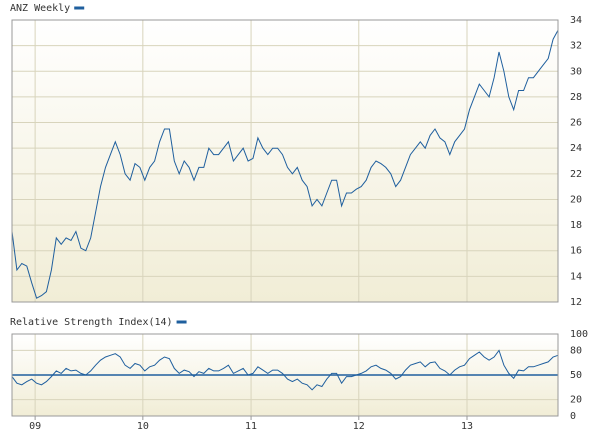 The image size is (595, 433). What do you see at coordinates (573, 416) in the screenshot?
I see `y-tick-label: 0` at bounding box center [573, 416].